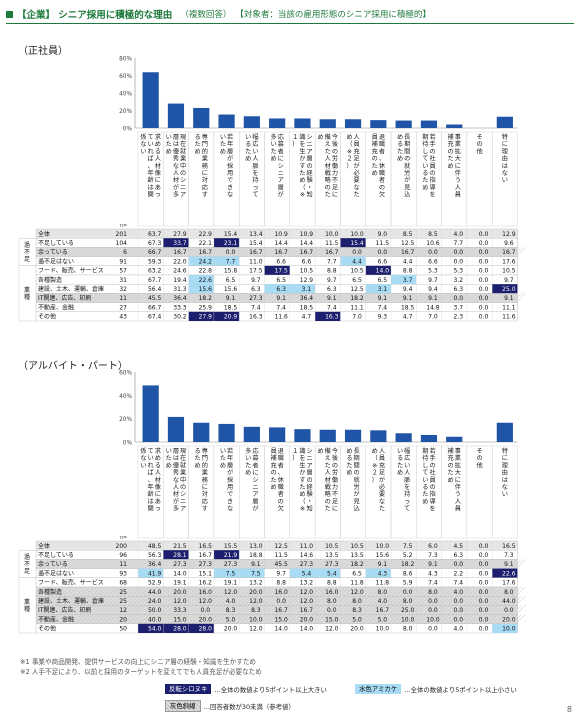 This screenshot has width=580, height=720. Describe the element at coordinates (451, 137) in the screenshot. I see `category-label-char: 補` at that location.